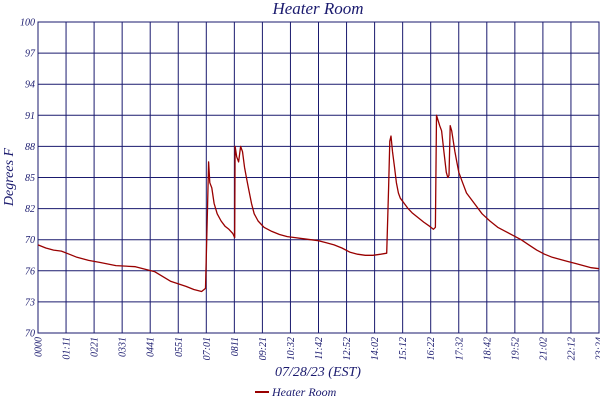 The image size is (600, 400). What do you see at coordinates (30, 302) in the screenshot?
I see `y-tick-label: 73` at bounding box center [30, 302].